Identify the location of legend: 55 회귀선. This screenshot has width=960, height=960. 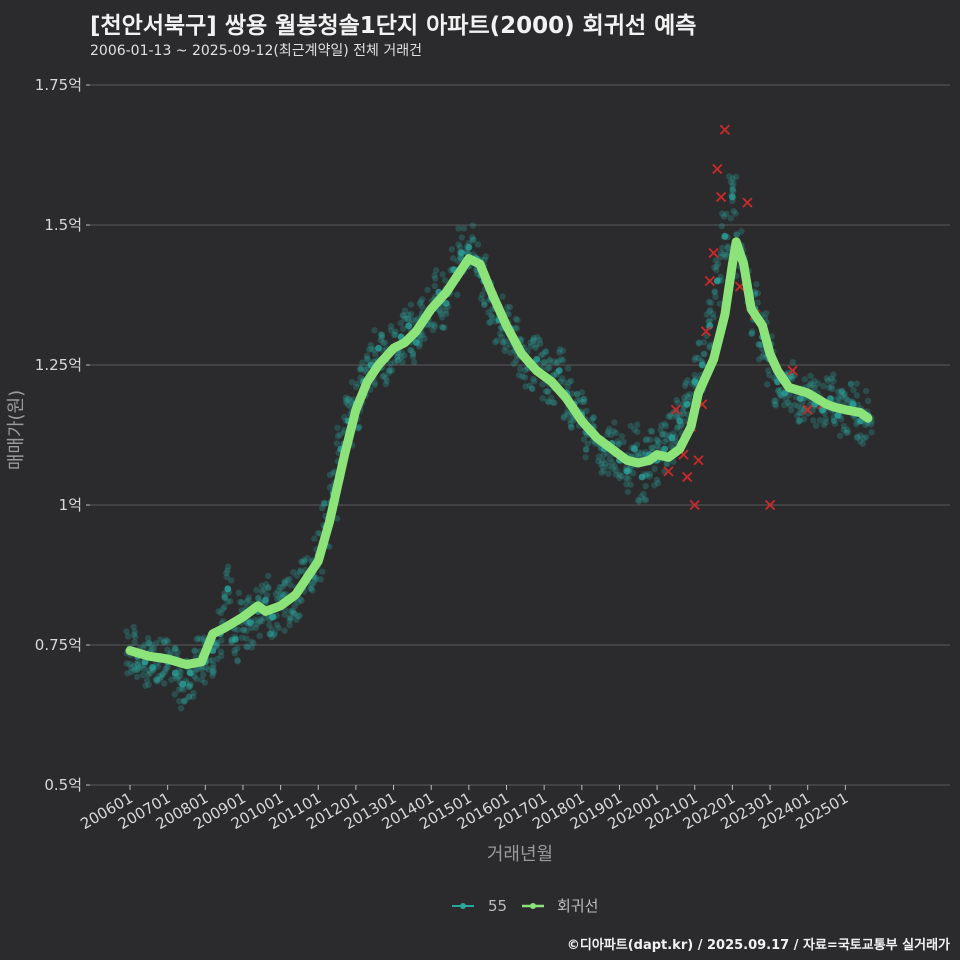
(525, 906).